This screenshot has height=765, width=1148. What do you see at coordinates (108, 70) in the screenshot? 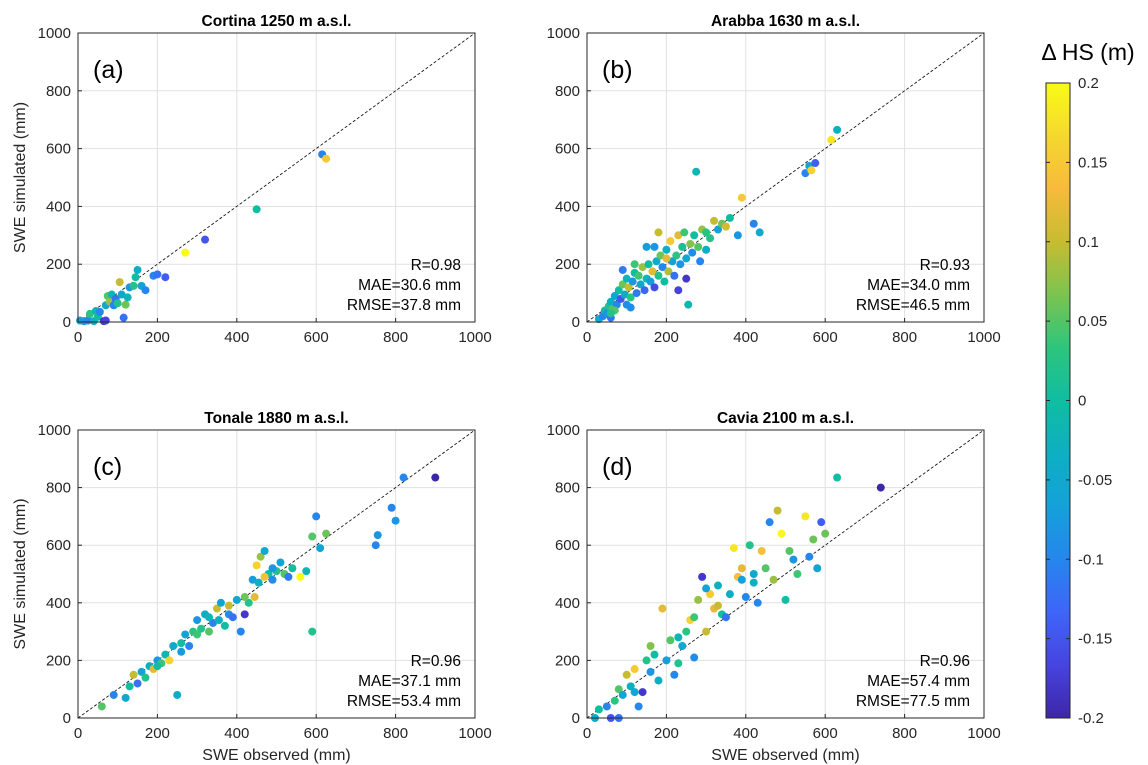
I see `panel-label: (a)` at bounding box center [108, 70].